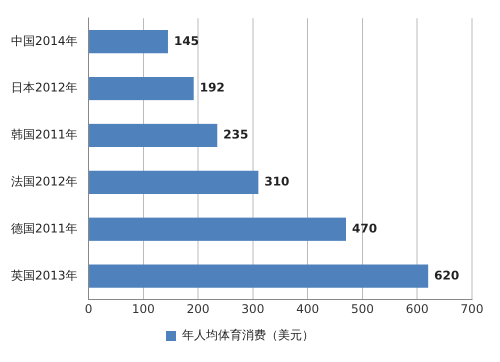 The width and height of the screenshot is (500, 362). I want to click on y-tick-label: 英国2013年, so click(44, 275).